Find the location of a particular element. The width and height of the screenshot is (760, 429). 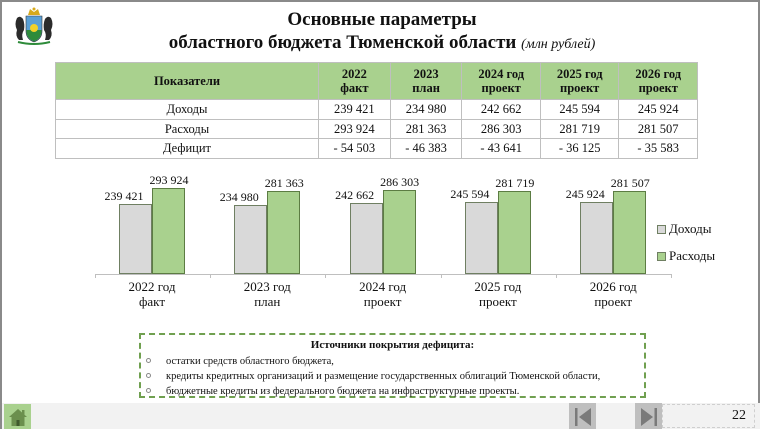

home-icon is located at coordinates (17, 417).